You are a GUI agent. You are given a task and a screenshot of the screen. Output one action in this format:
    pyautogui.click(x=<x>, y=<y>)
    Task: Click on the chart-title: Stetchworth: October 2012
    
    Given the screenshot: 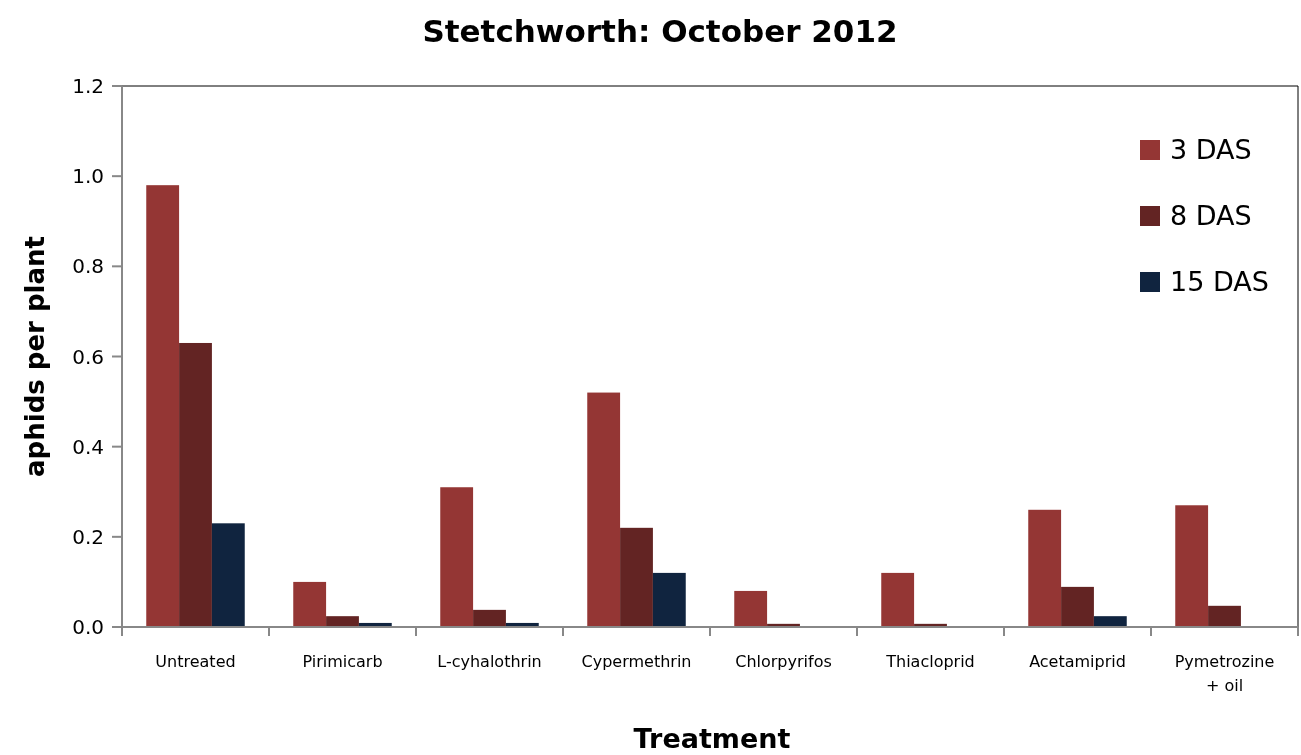 What is the action you would take?
    pyautogui.click(x=660, y=31)
    